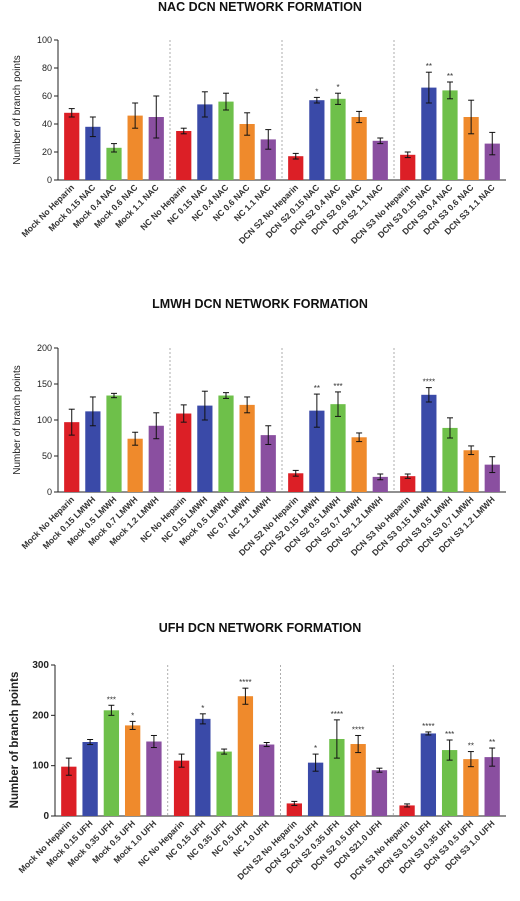 This screenshot has height=901, width=520. Describe the element at coordinates (47, 96) in the screenshot. I see `nac-y-tick-label: 60` at that location.